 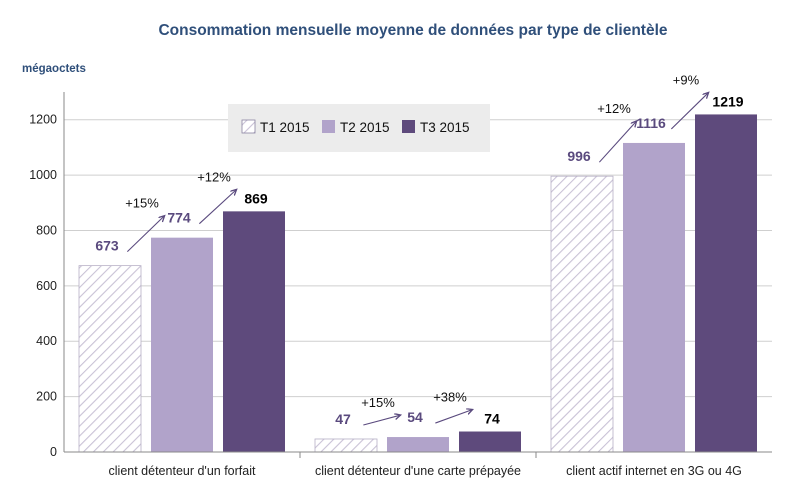 I want to click on data-label: 1219, so click(x=727, y=101).